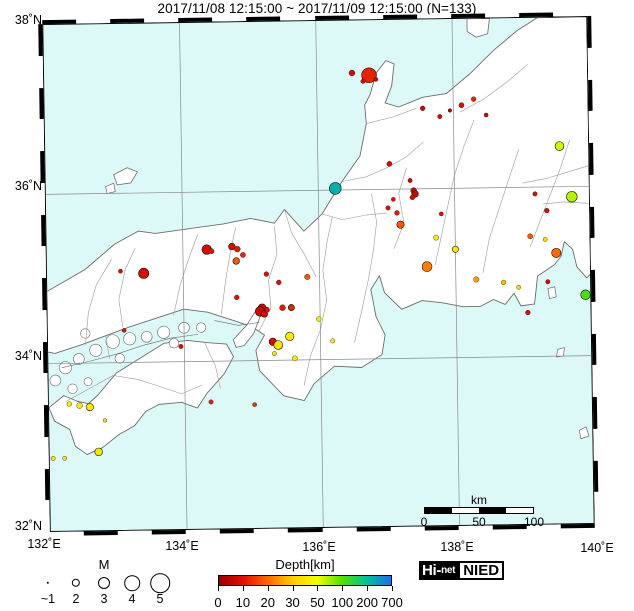 The height and width of the screenshot is (611, 634). I want to click on colorbar-tick-label: 50, so click(317, 602).